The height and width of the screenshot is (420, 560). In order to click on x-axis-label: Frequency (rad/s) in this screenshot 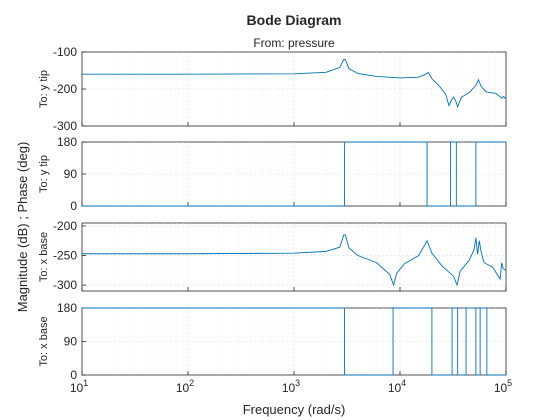, I will do `click(294, 409)`.